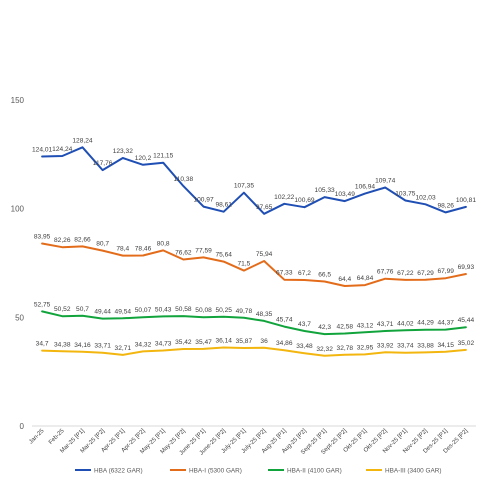  Describe the element at coordinates (304, 273) in the screenshot. I see `data-label: 67,2` at that location.